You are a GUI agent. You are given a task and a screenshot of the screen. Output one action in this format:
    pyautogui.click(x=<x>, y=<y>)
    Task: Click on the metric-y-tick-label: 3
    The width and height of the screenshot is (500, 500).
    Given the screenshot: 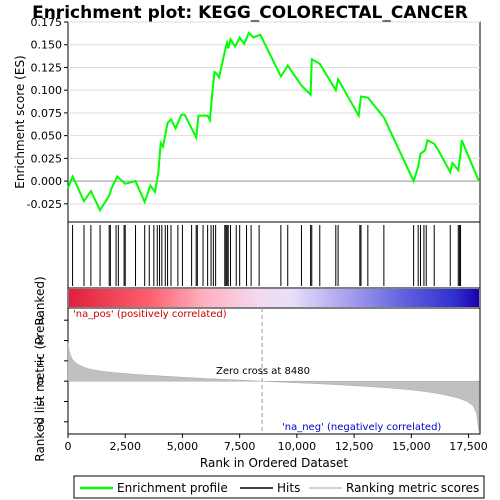 What is the action you would take?
    pyautogui.click(x=40, y=320)
    